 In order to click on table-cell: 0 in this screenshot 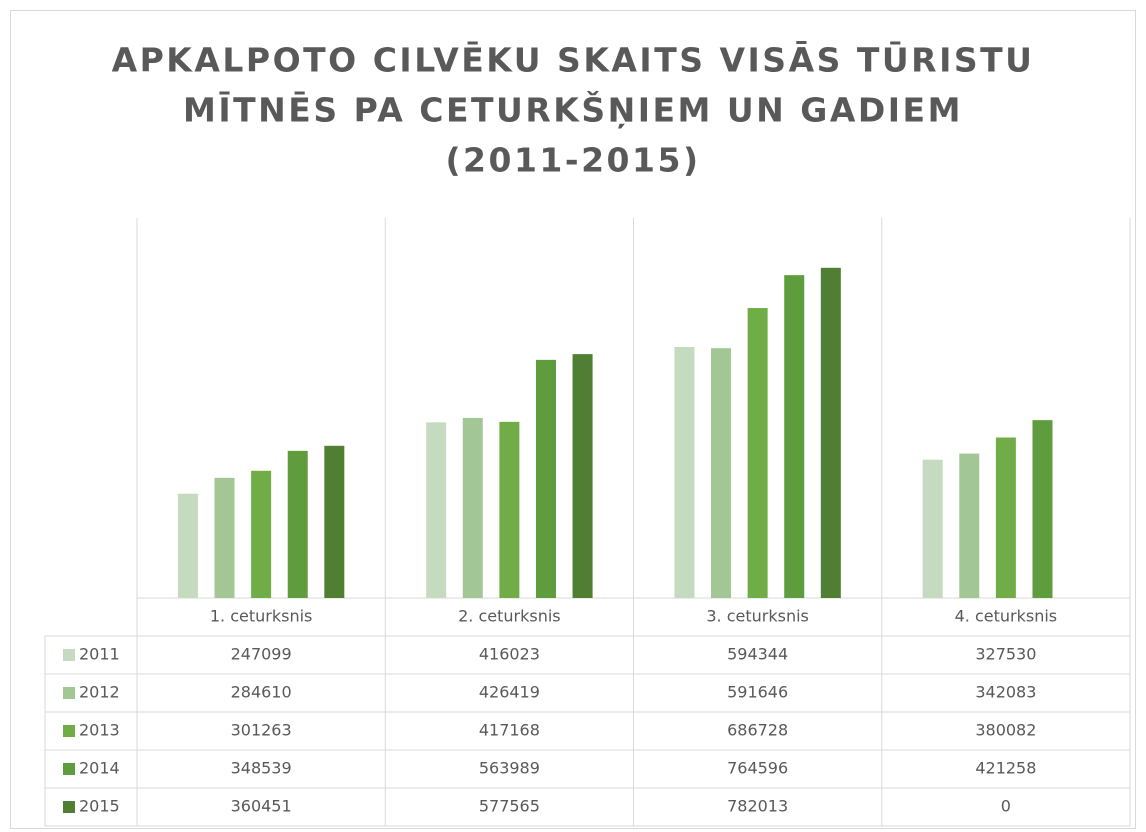, I will do `click(1006, 806)`.